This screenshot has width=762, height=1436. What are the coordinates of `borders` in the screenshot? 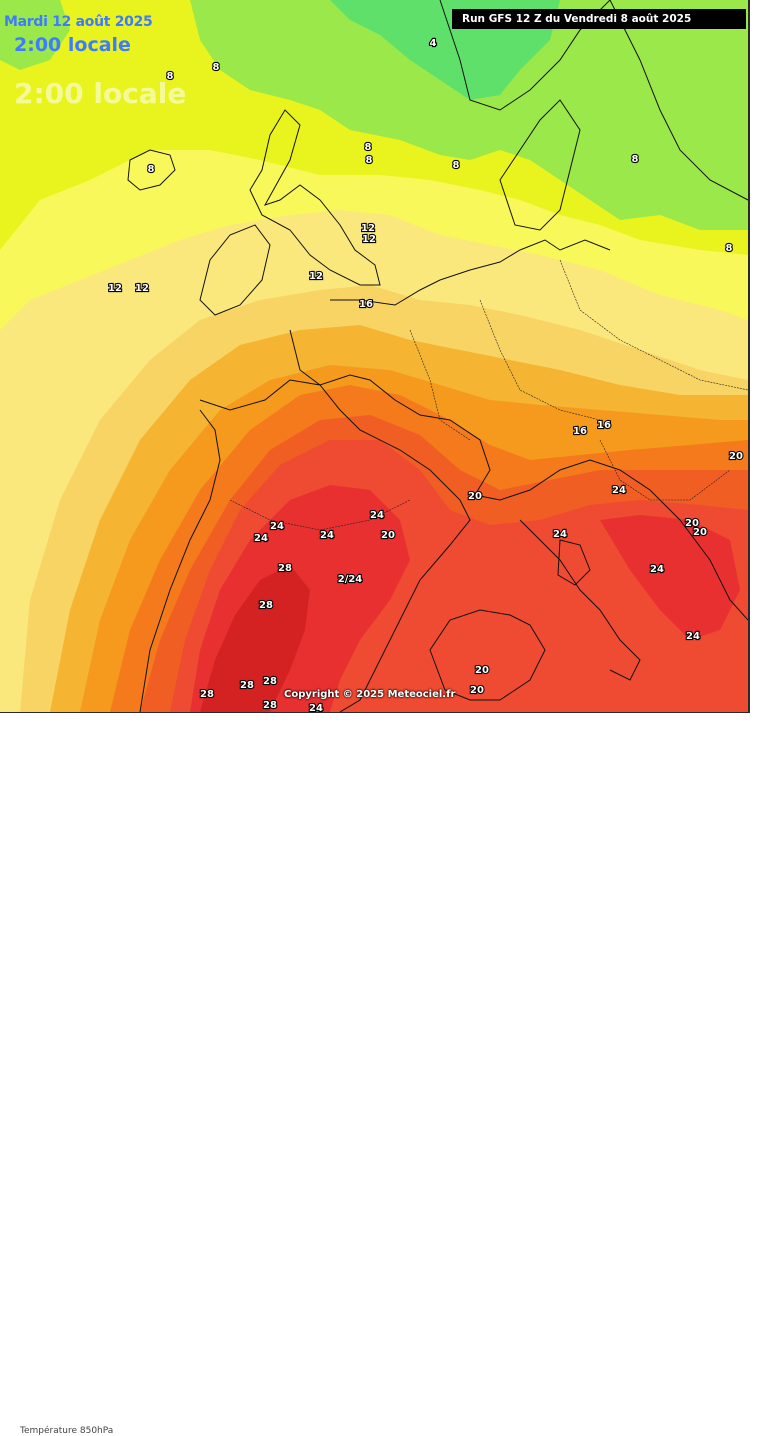 It's located at (488, 395).